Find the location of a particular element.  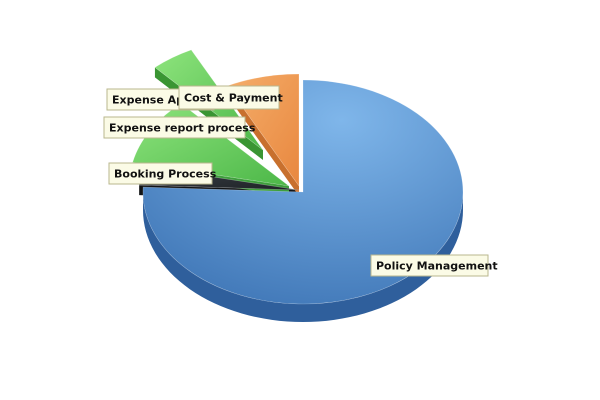

slice-label: Policy Management is located at coordinates (434, 265).